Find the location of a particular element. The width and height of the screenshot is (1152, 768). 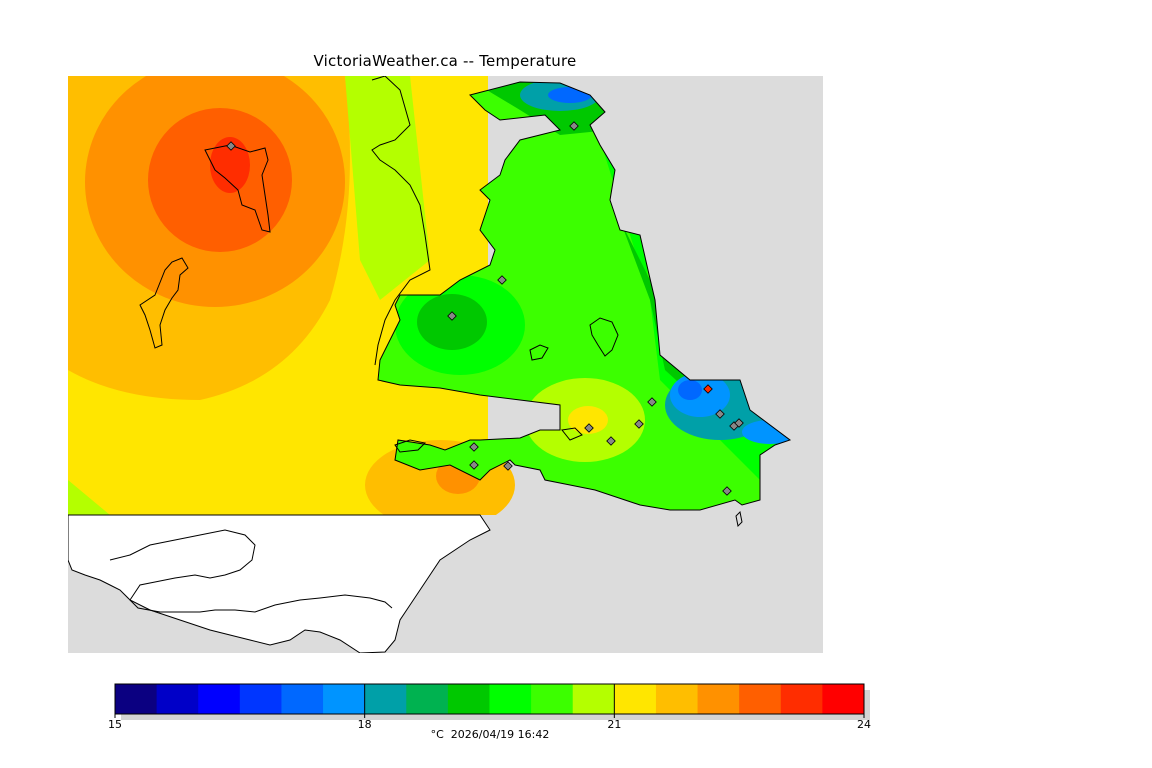

legend-tick-label: 24 is located at coordinates (864, 724).